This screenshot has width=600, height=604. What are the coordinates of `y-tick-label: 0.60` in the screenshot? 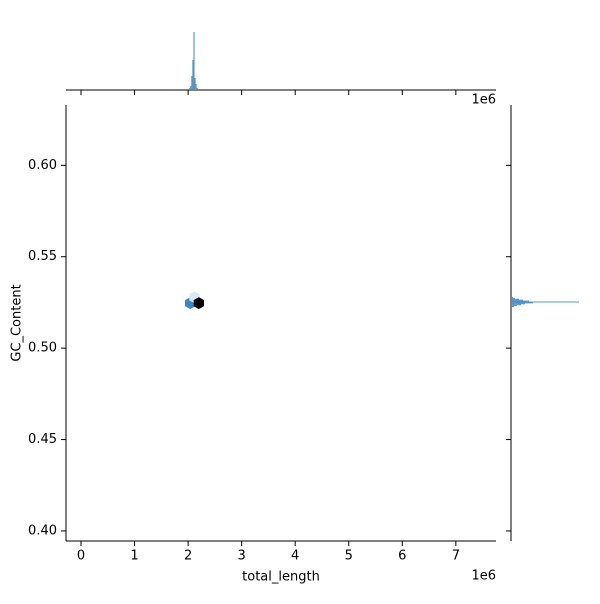 It's located at (42, 165).